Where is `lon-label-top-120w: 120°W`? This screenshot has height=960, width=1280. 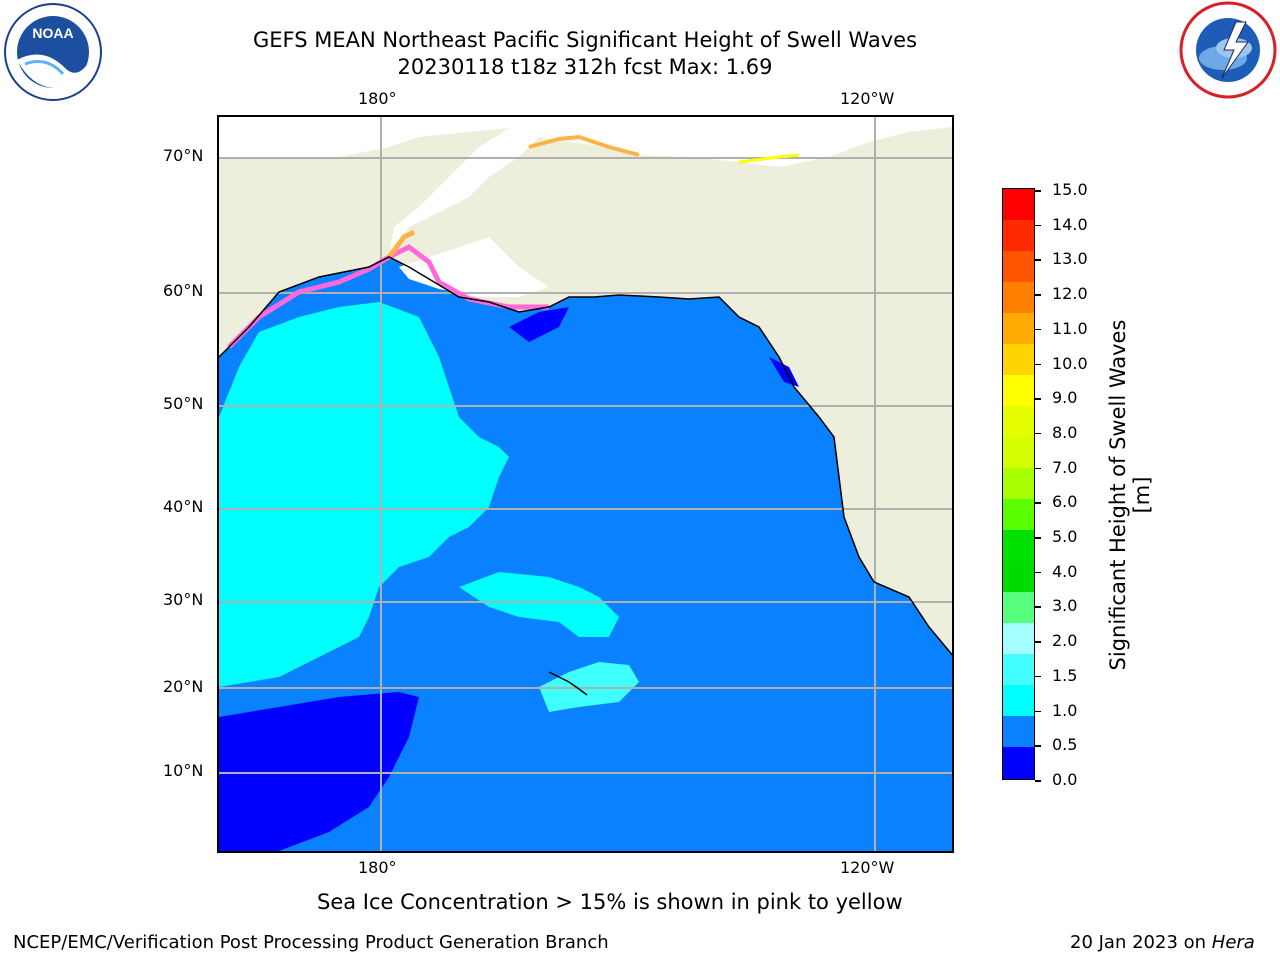
lon-label-top-120w: 120°W is located at coordinates (867, 98).